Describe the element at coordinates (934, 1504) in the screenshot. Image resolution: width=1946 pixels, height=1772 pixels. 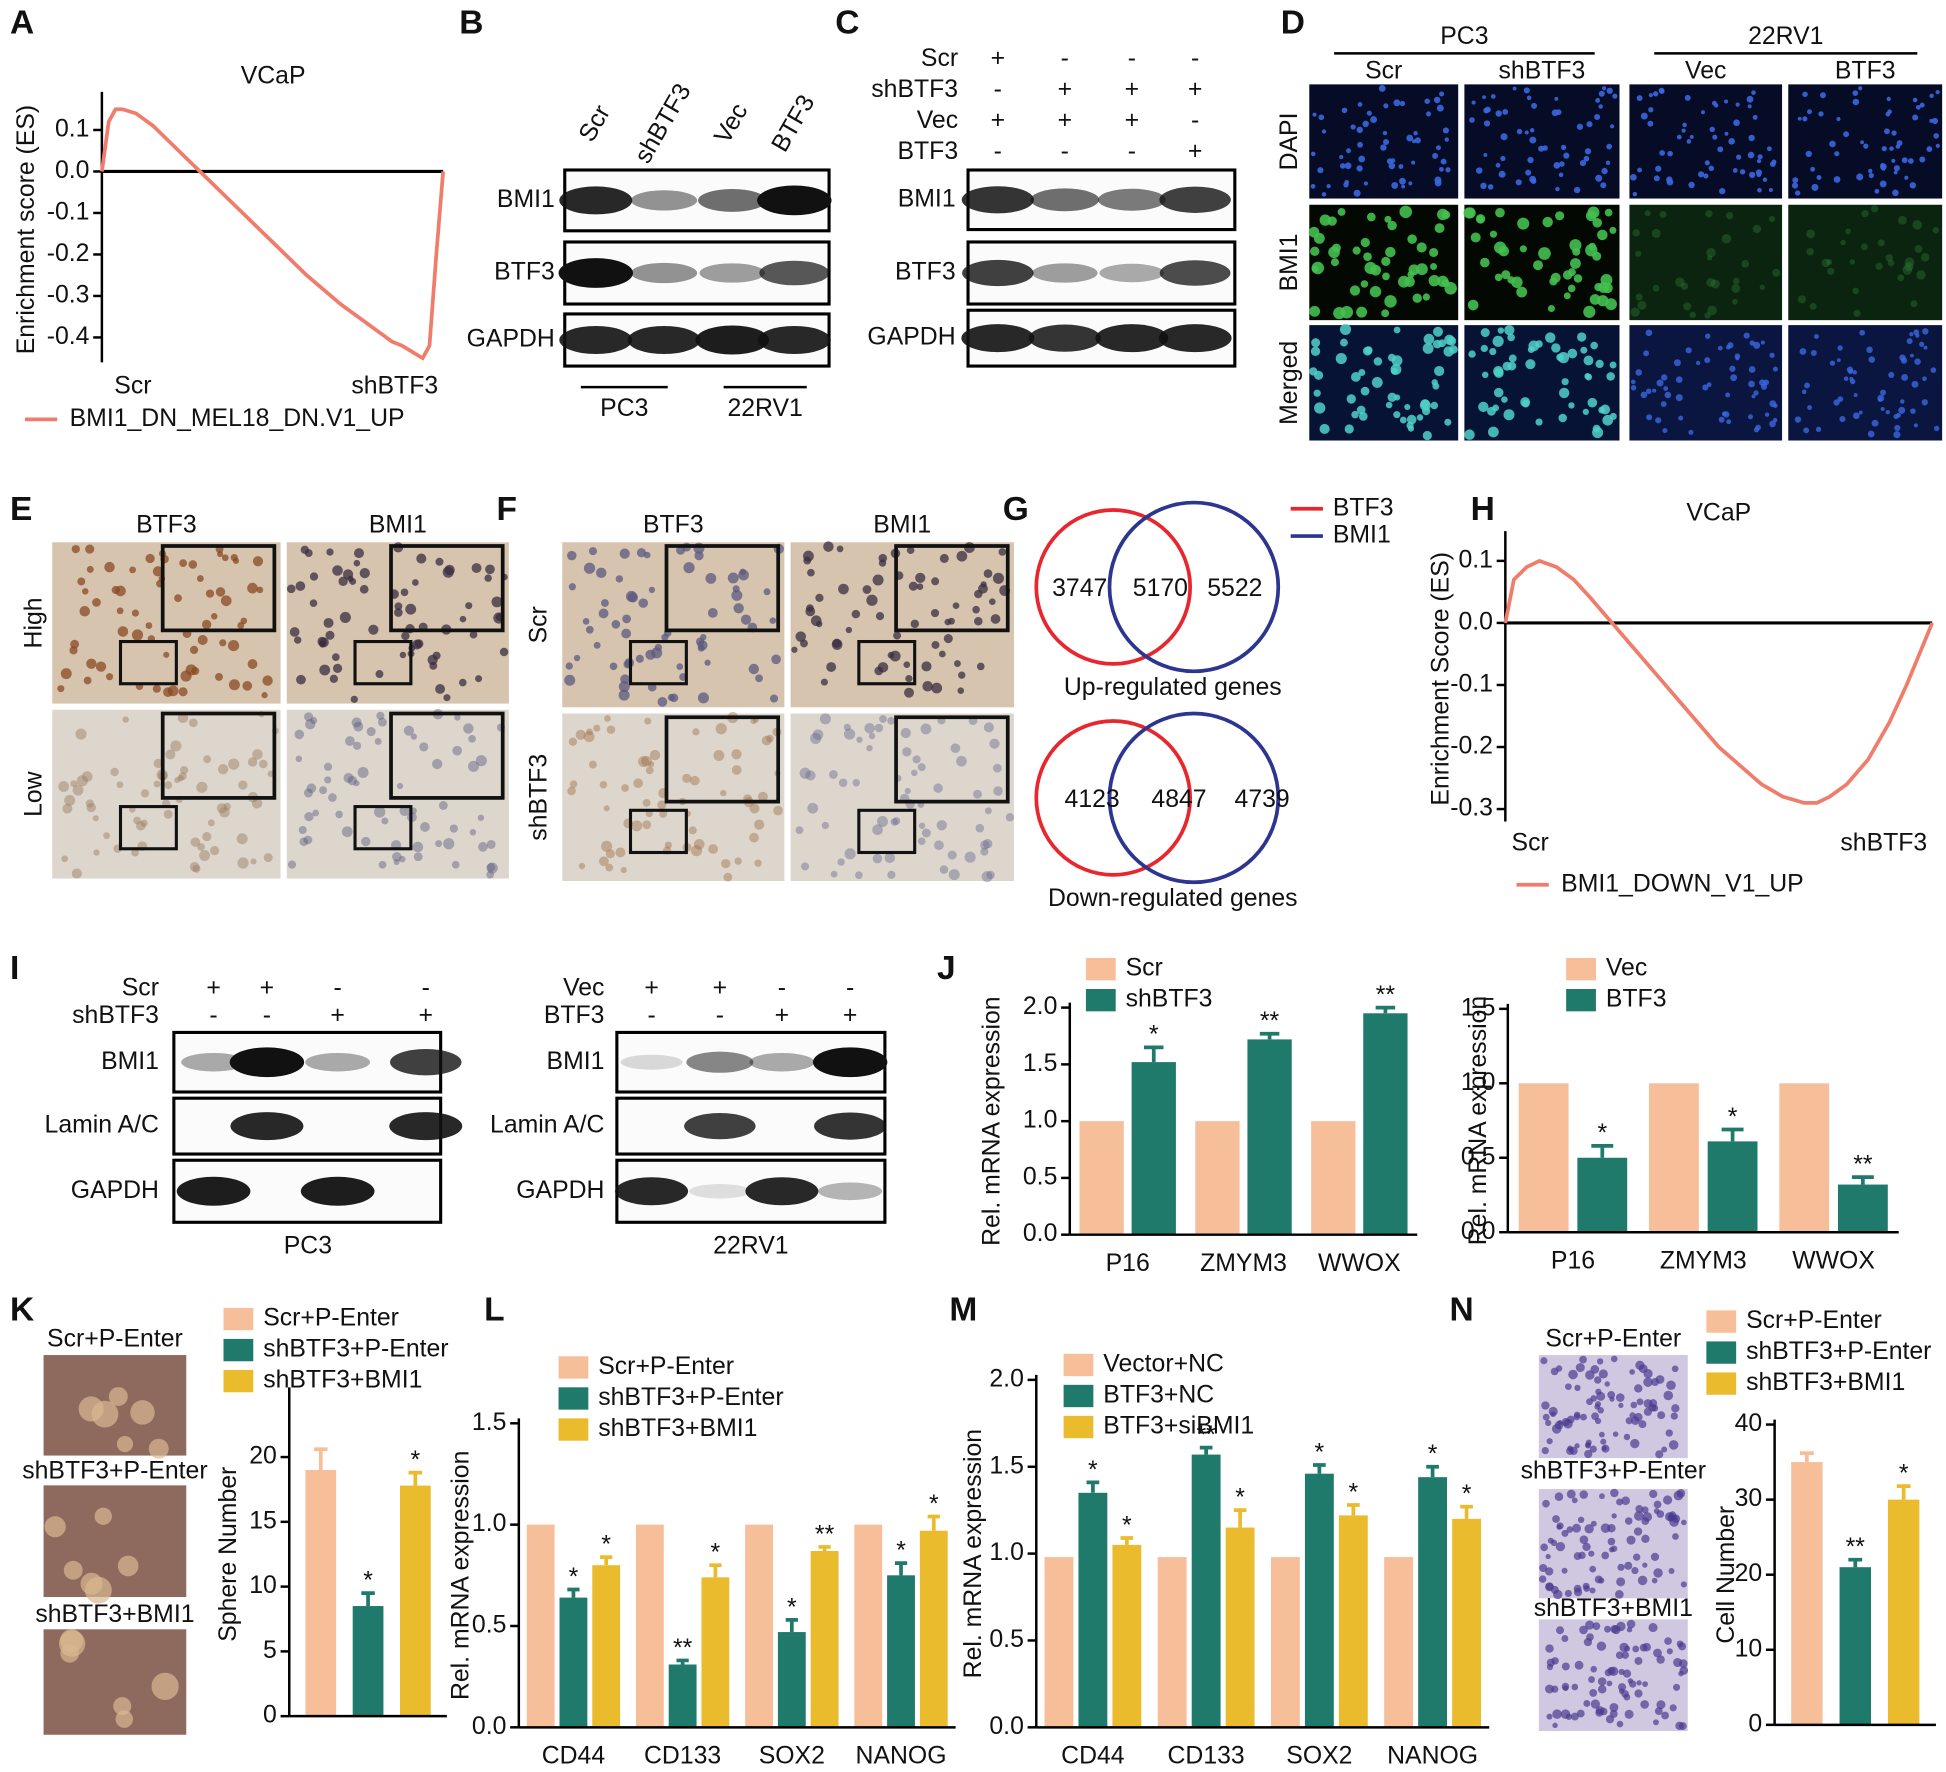
I see `significance: *` at that location.